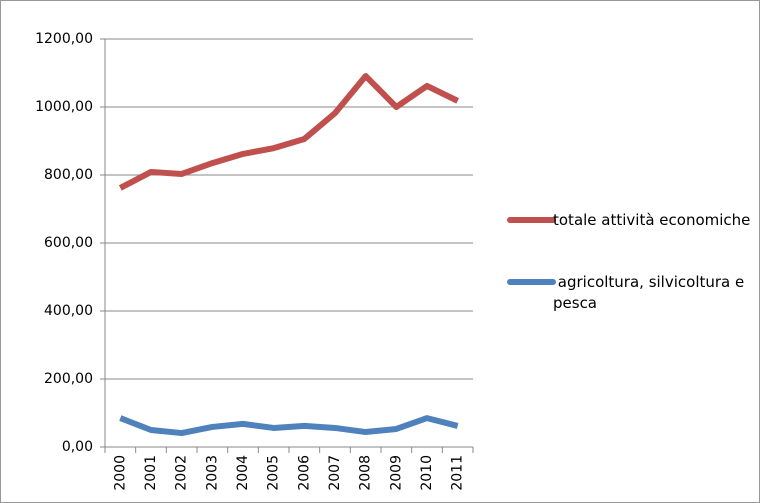  Describe the element at coordinates (243, 473) in the screenshot. I see `x-tick-label: 2004` at that location.